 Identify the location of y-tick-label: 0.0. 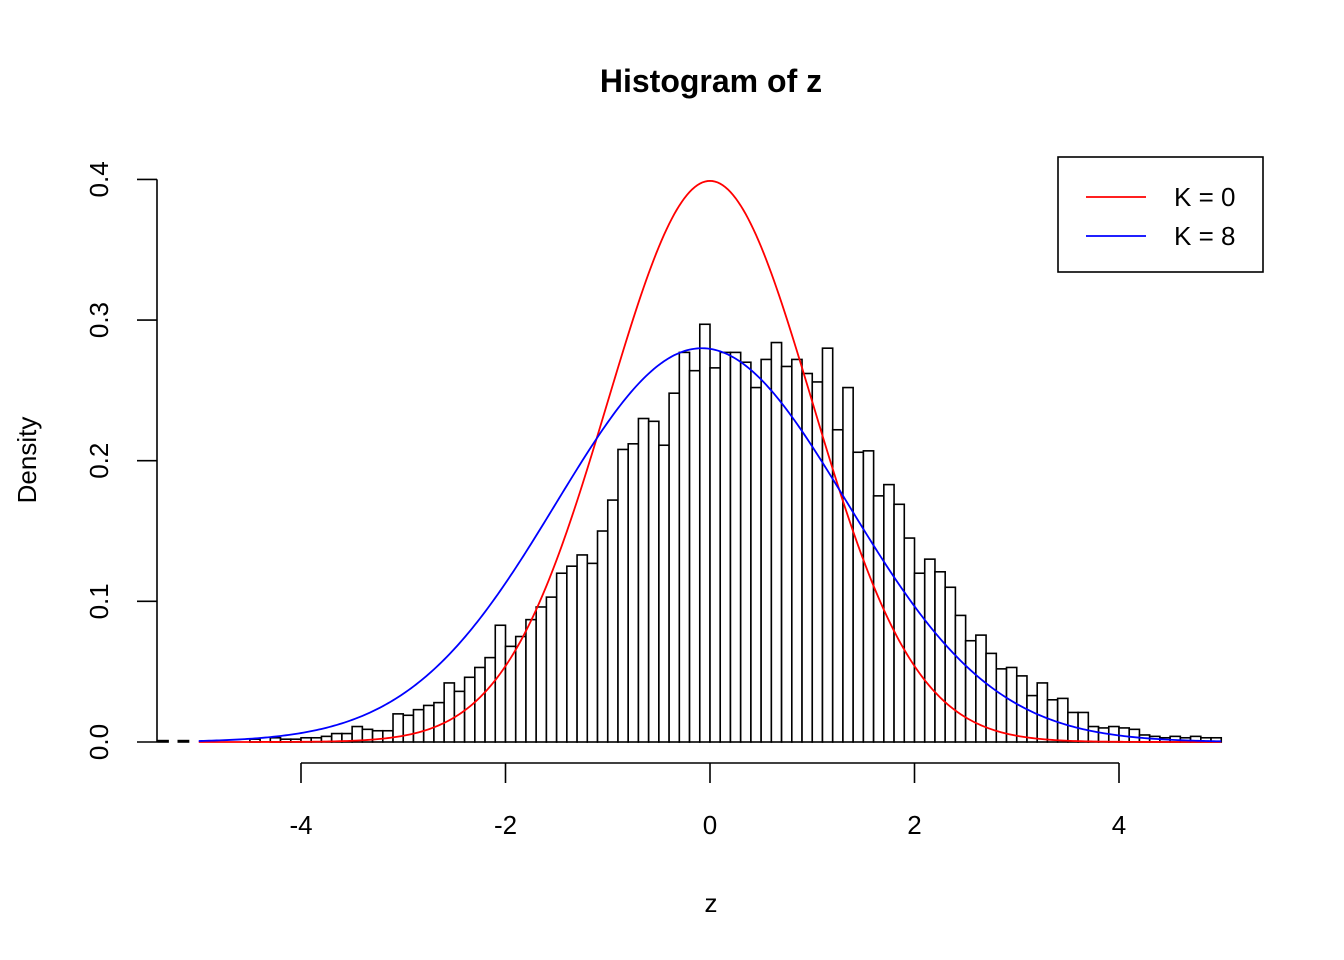
(99, 742).